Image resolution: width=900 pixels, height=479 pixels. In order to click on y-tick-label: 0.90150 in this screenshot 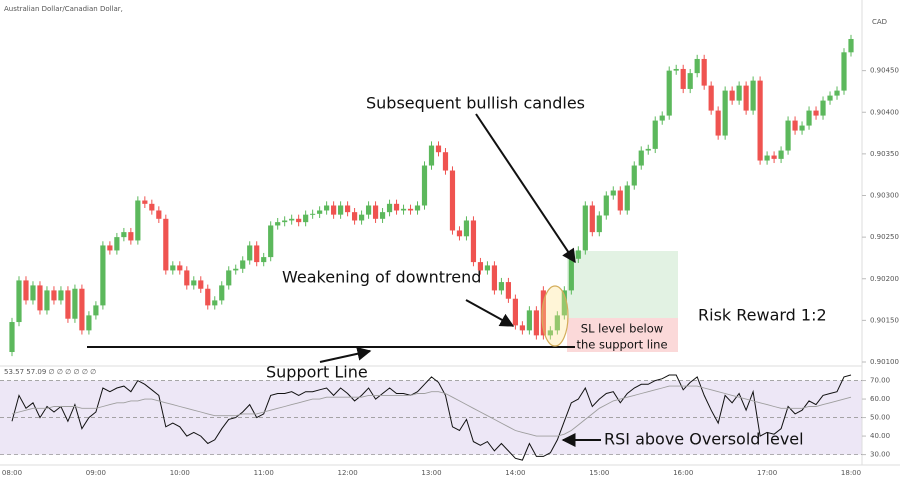, I will do `click(884, 320)`.